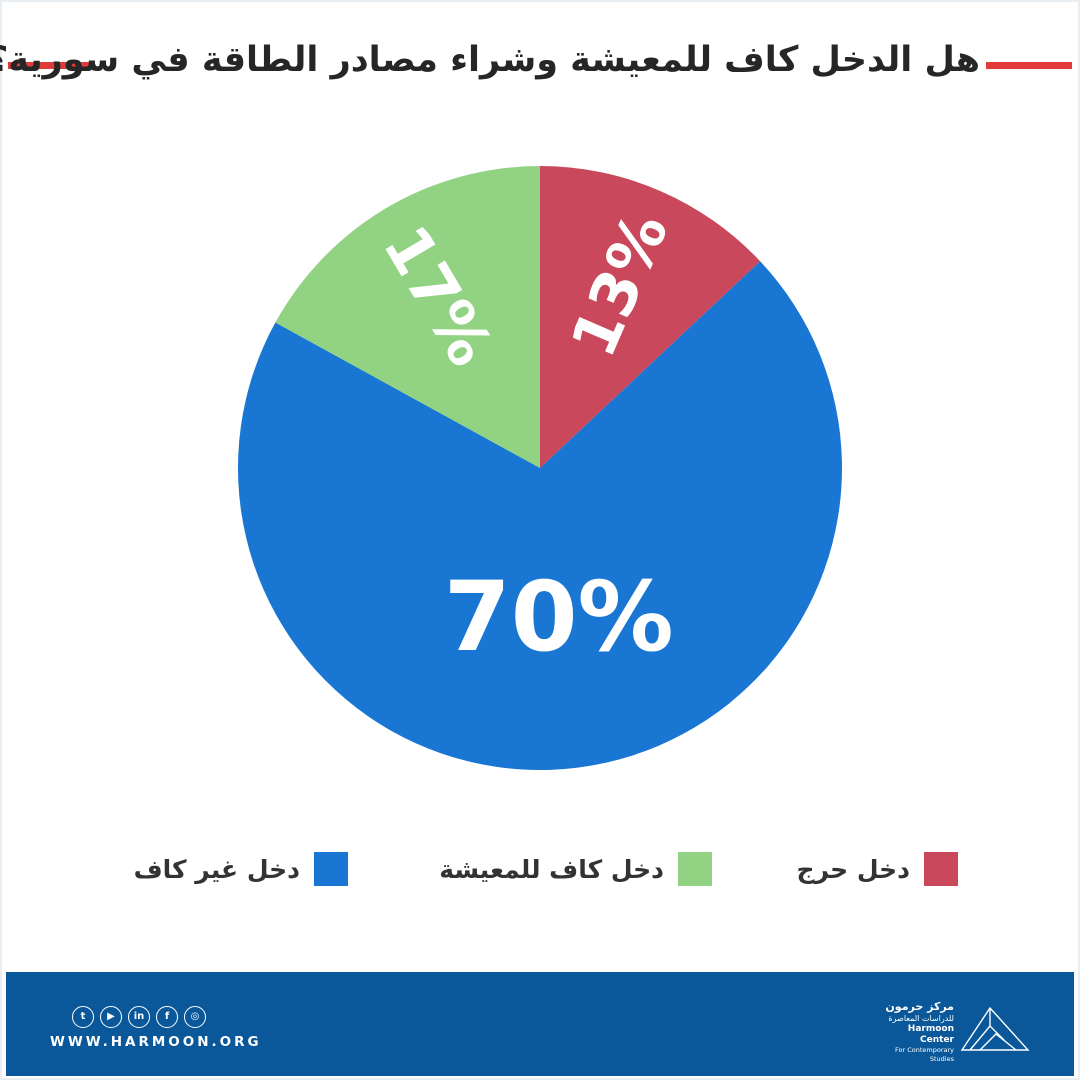 The image size is (1080, 1080). I want to click on legend-swatch-sufficient, so click(695, 869).